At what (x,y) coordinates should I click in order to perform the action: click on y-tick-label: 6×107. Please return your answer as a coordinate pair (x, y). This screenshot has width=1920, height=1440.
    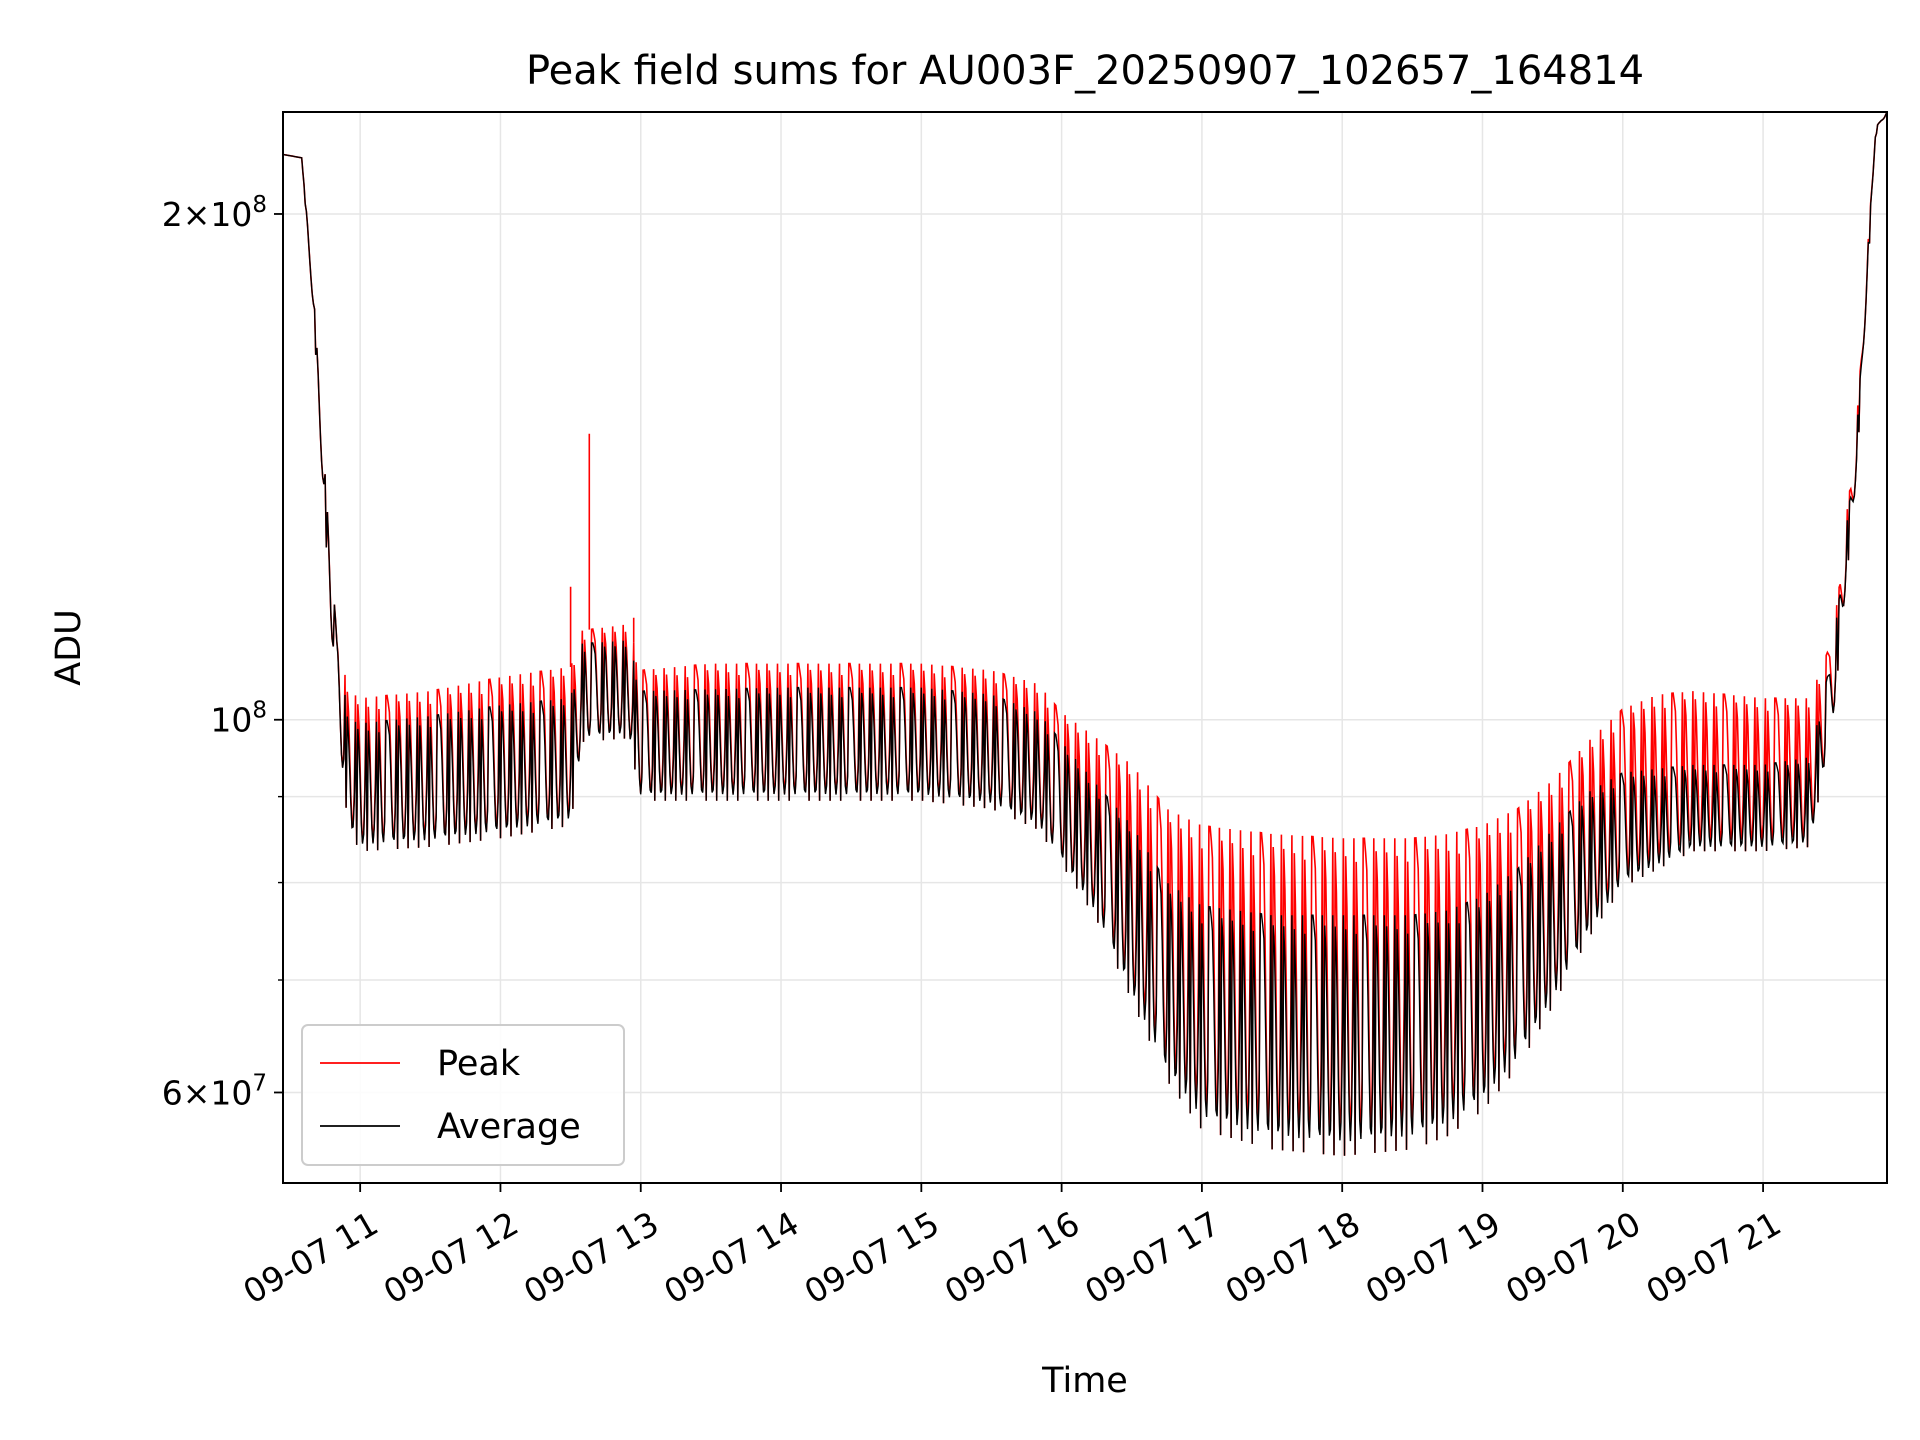
    Looking at the image, I should click on (214, 1091).